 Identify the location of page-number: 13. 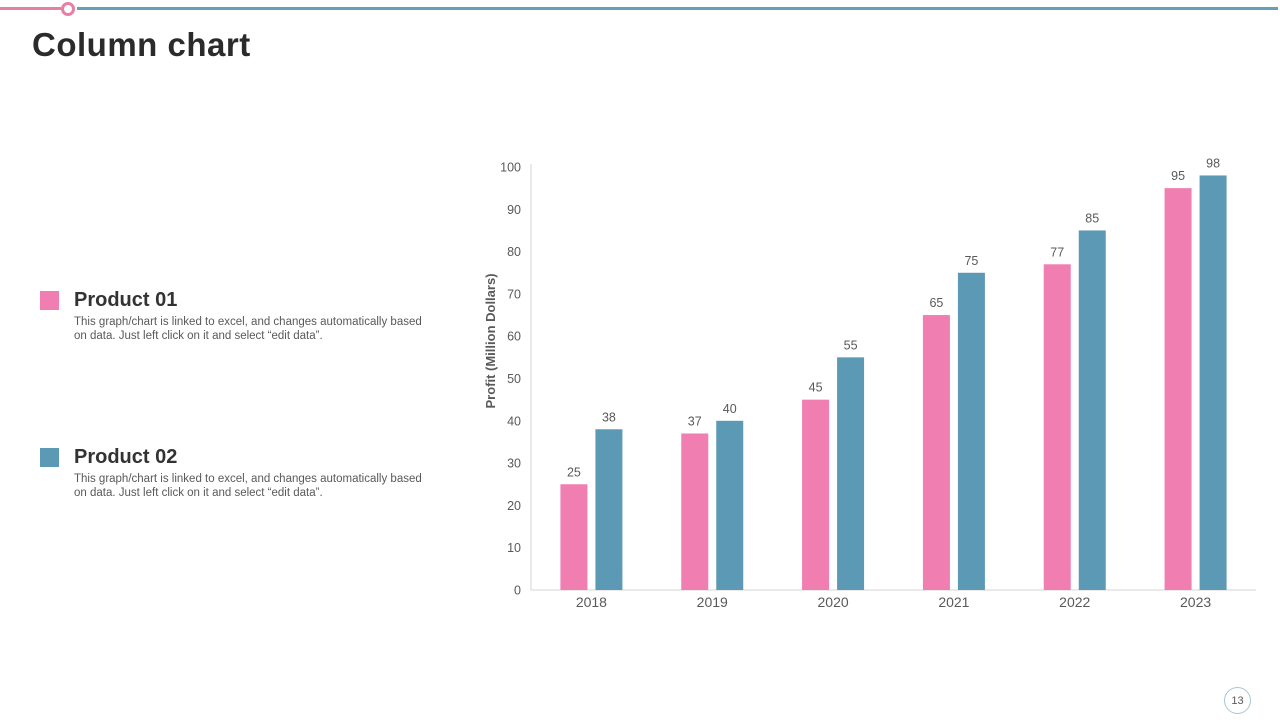
(1237, 700).